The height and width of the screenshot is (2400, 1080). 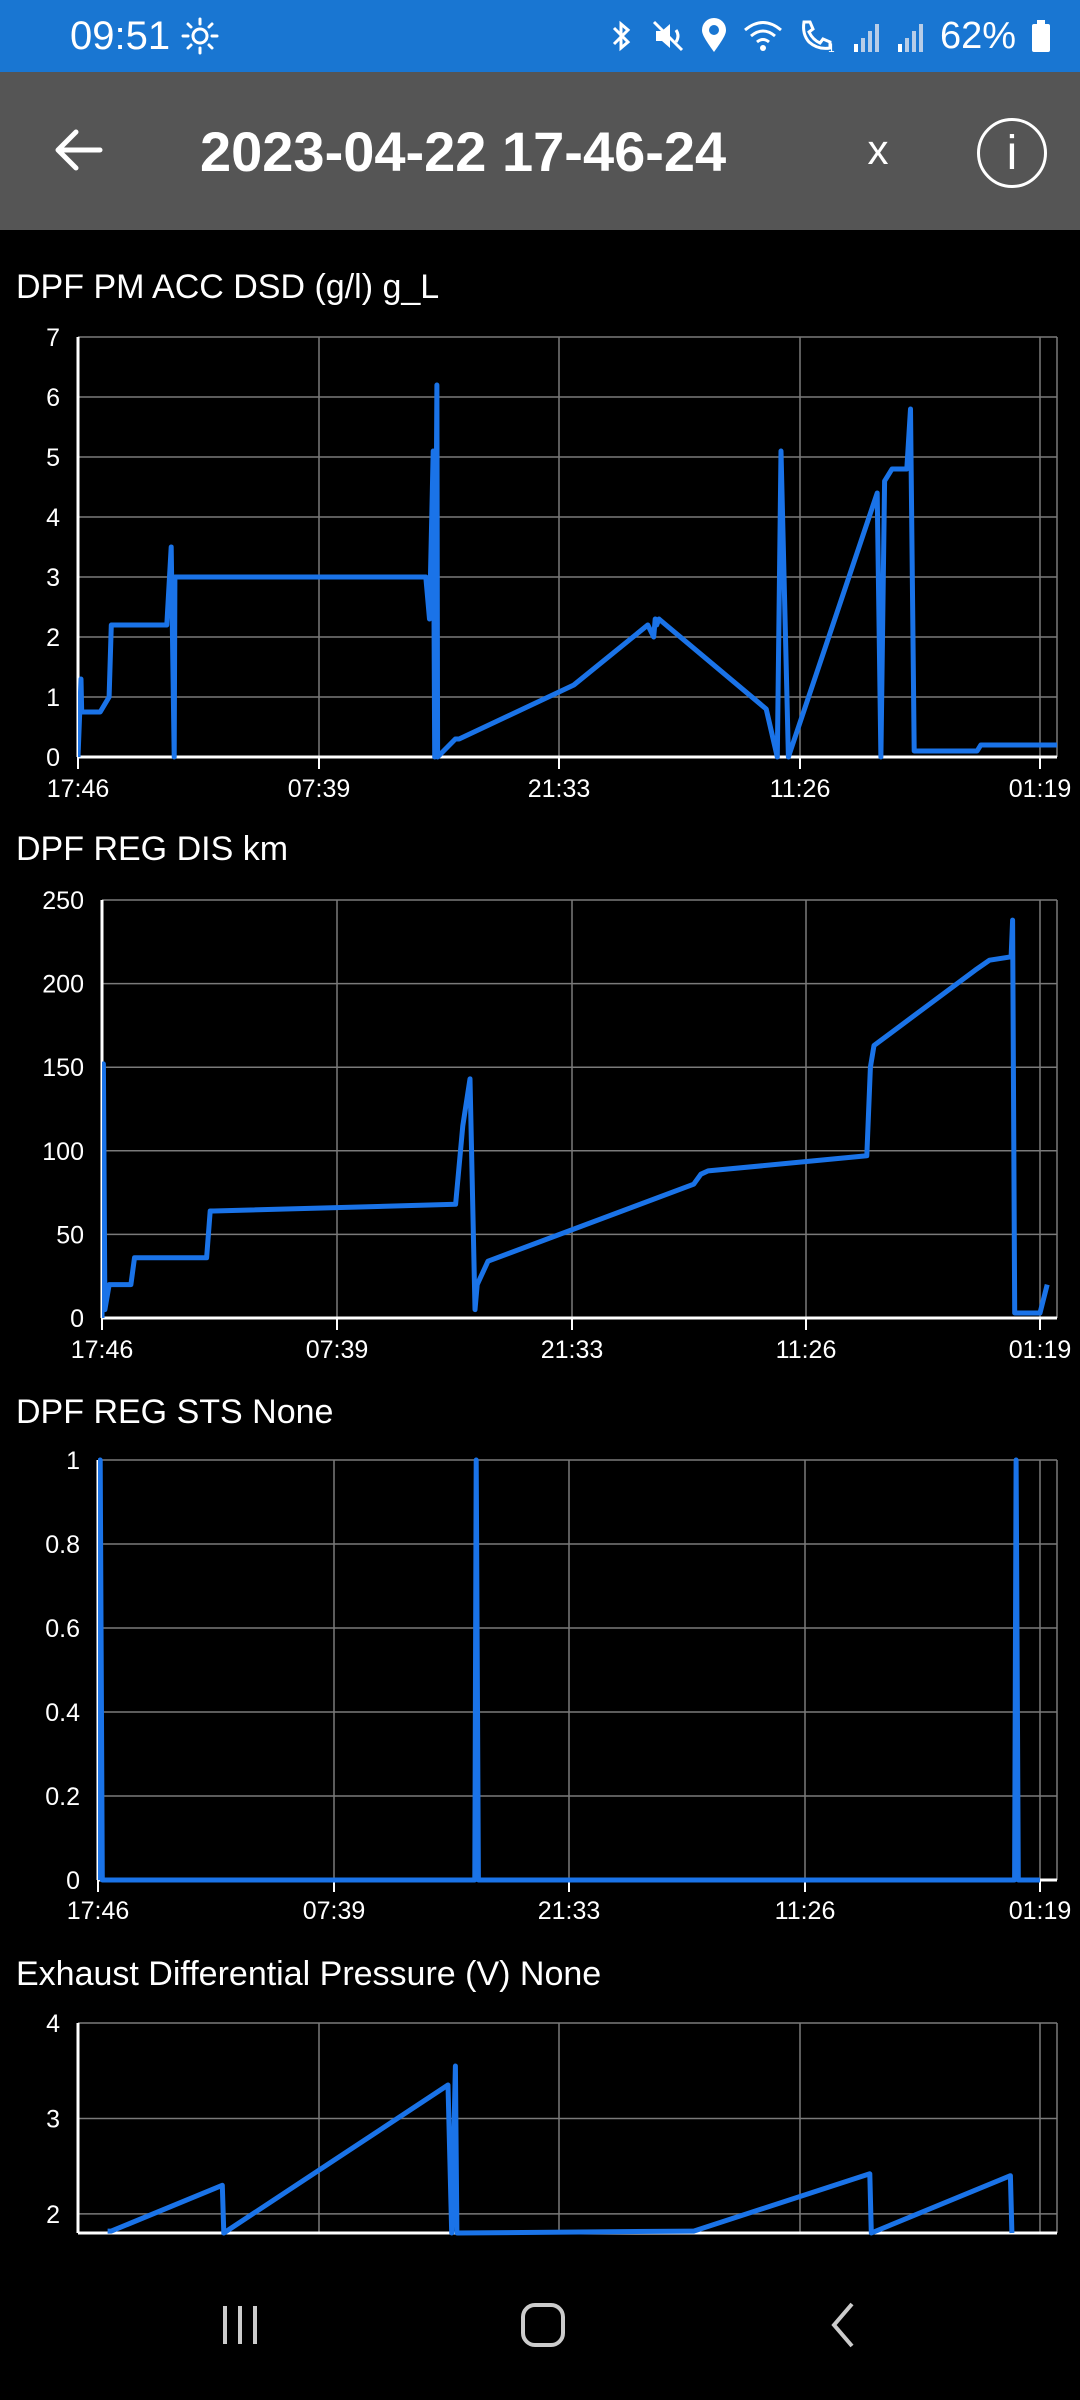 I want to click on y-tick-label: 100, so click(x=63, y=1152).